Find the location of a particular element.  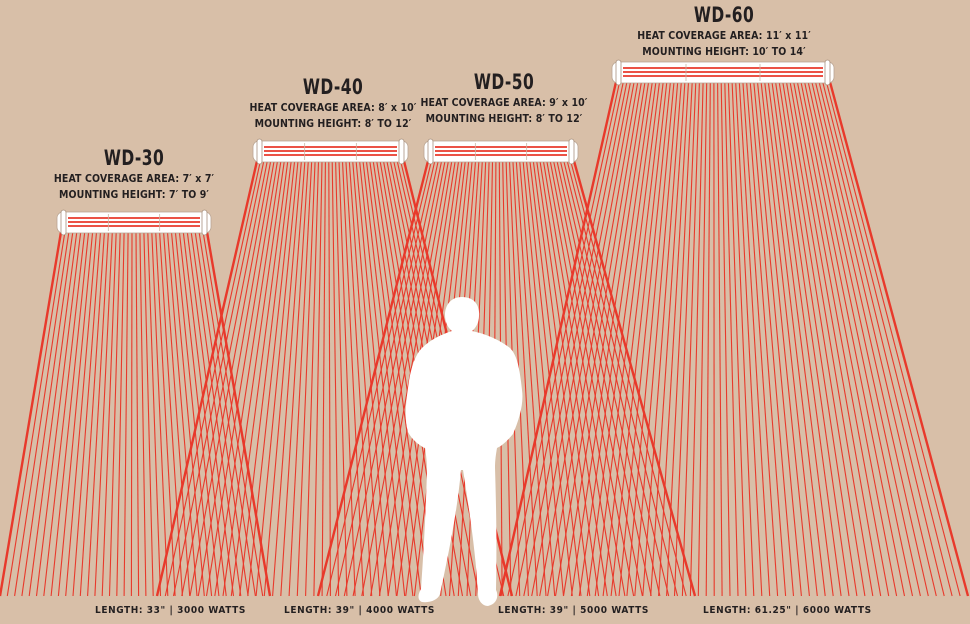

wd30-heater is located at coordinates (134, 222).